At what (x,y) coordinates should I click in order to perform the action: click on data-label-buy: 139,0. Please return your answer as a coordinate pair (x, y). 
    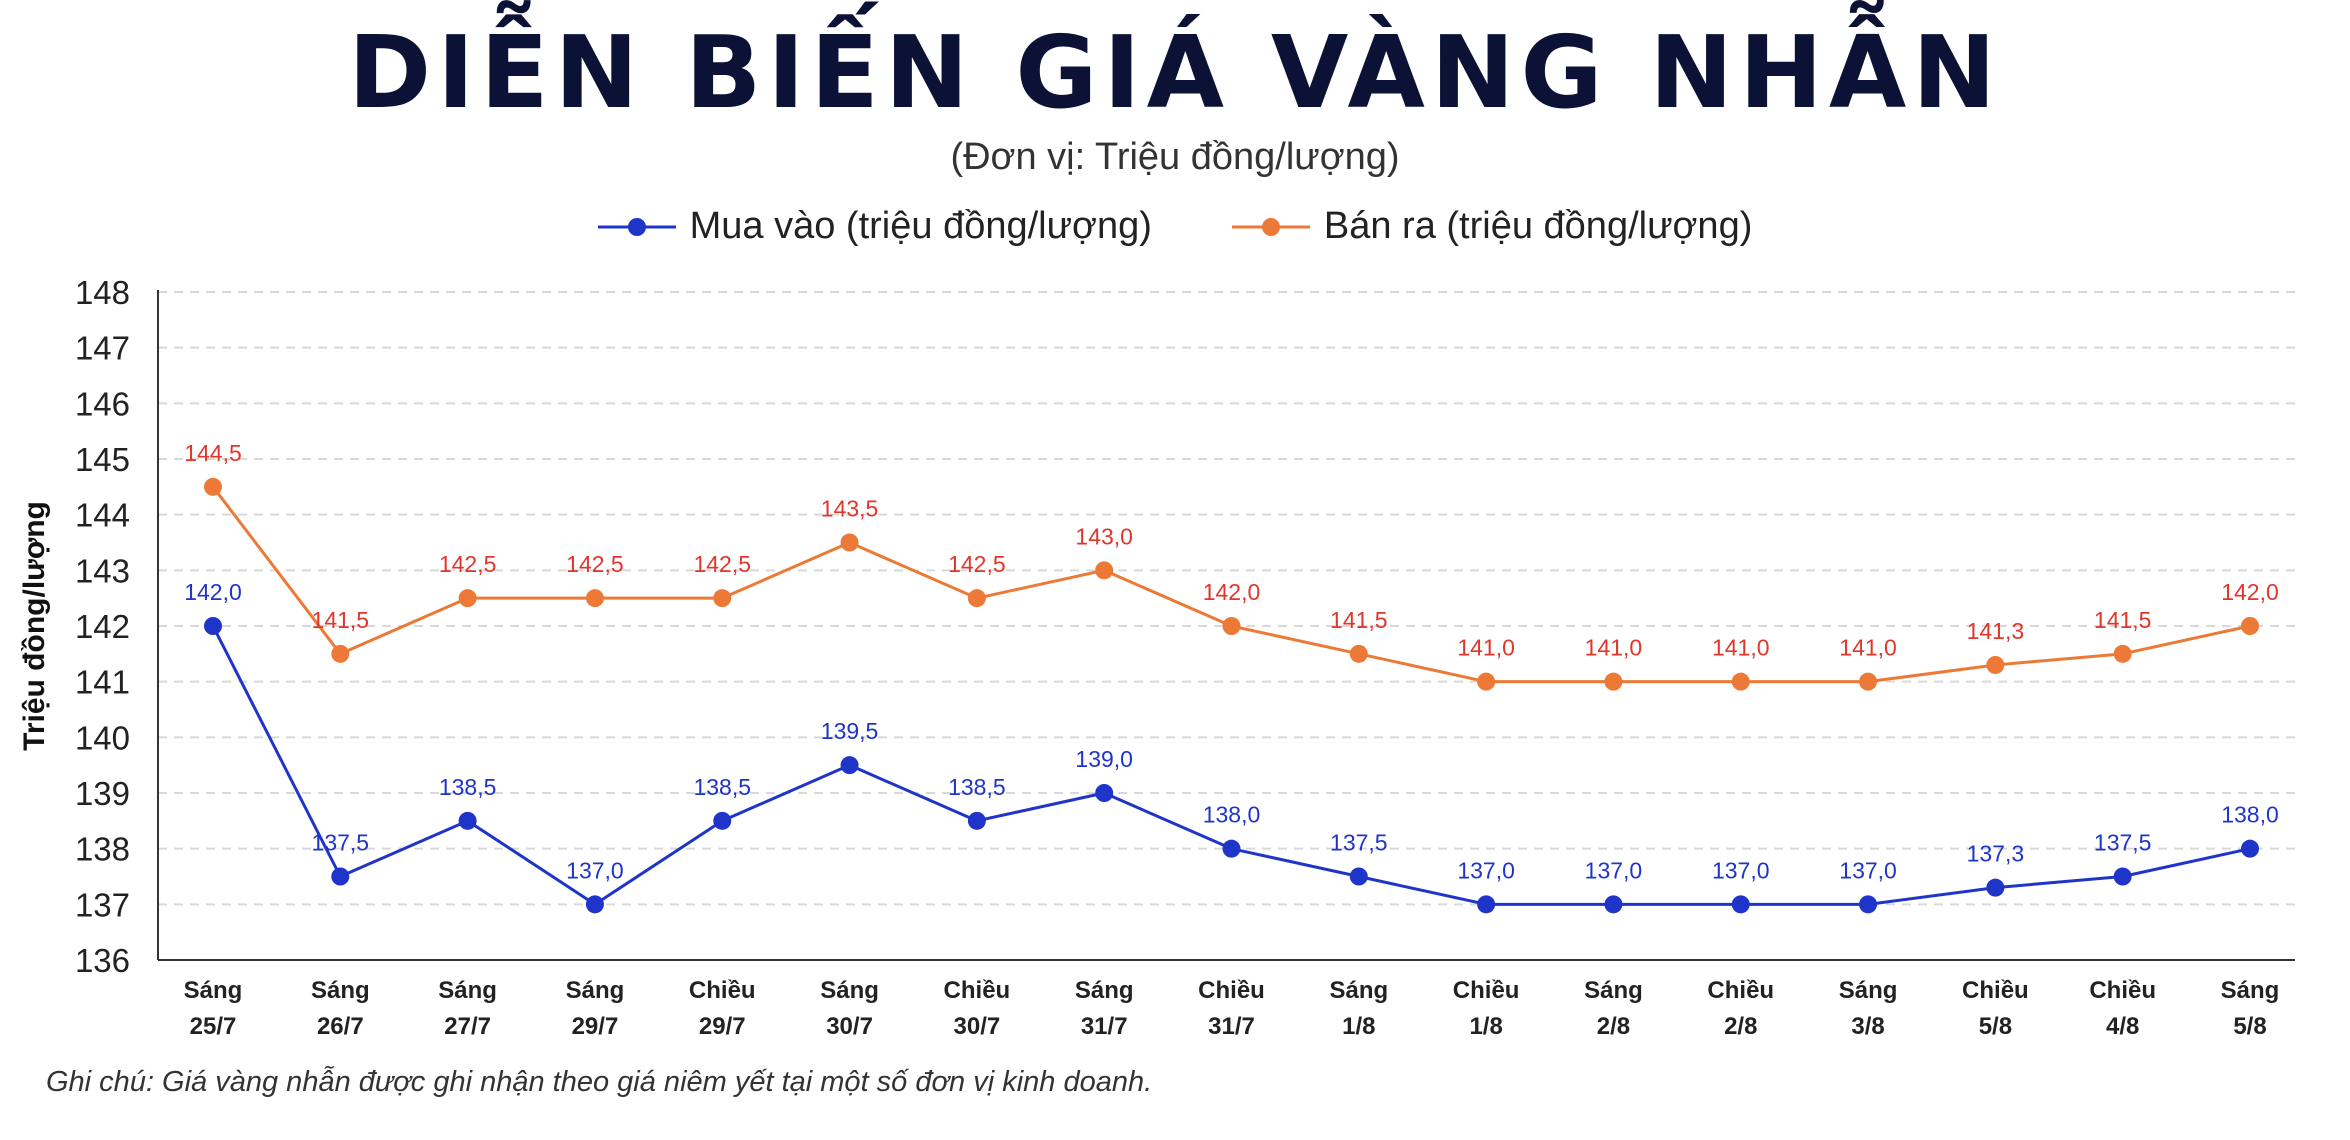
    Looking at the image, I should click on (1104, 759).